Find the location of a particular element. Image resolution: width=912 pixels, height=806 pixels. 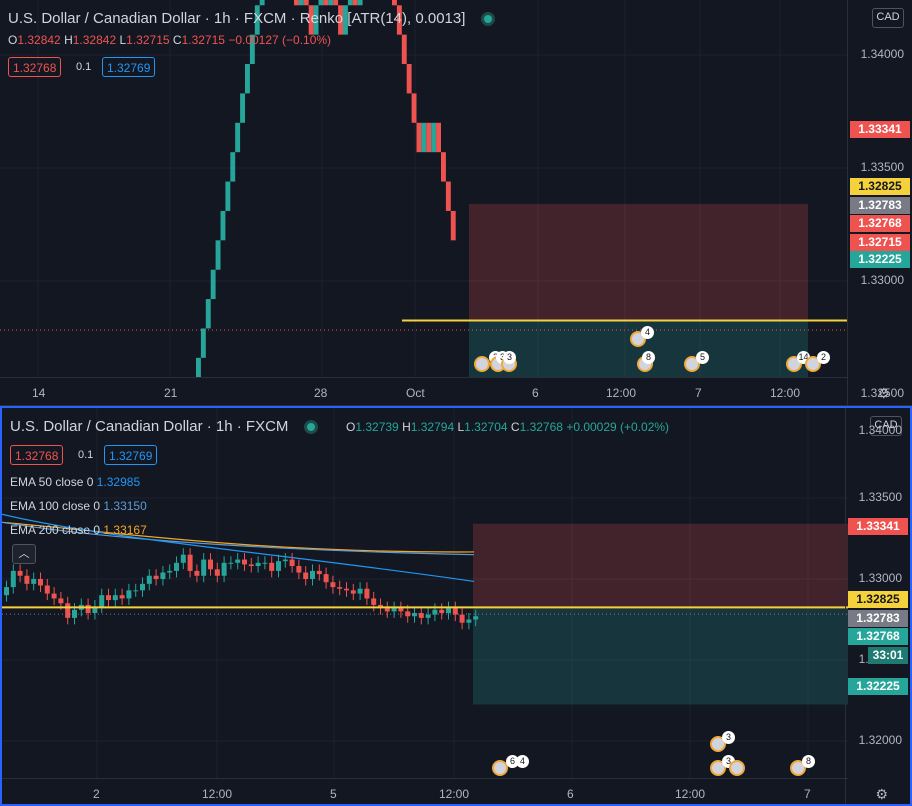

price-label: 1.32715 is located at coordinates (880, 242).